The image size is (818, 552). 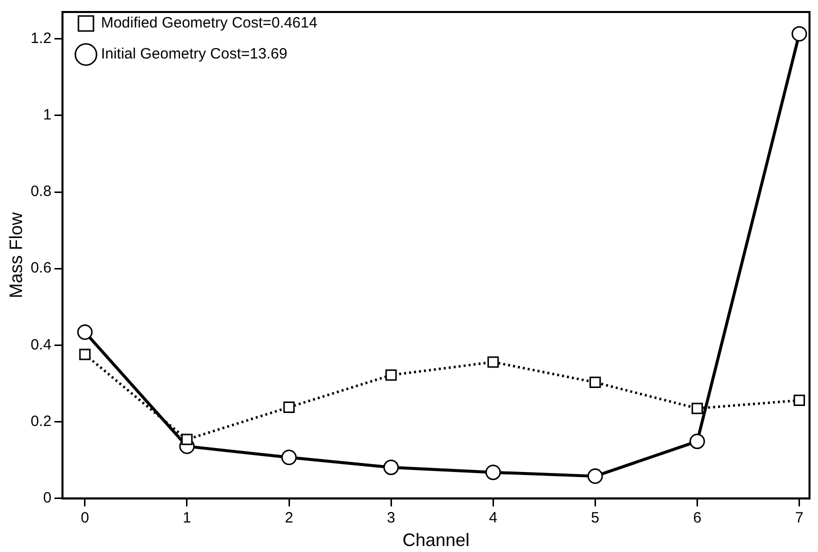 What do you see at coordinates (41, 421) in the screenshot?
I see `y-tick-label: 0.2` at bounding box center [41, 421].